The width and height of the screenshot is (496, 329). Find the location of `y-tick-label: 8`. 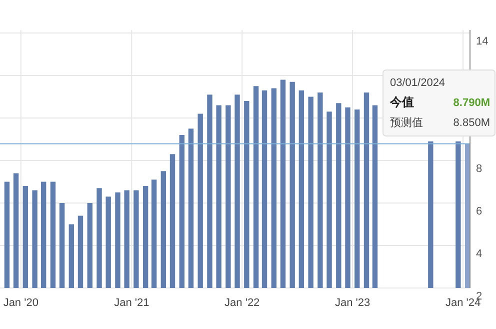

y-tick-label: 8 is located at coordinates (479, 169).